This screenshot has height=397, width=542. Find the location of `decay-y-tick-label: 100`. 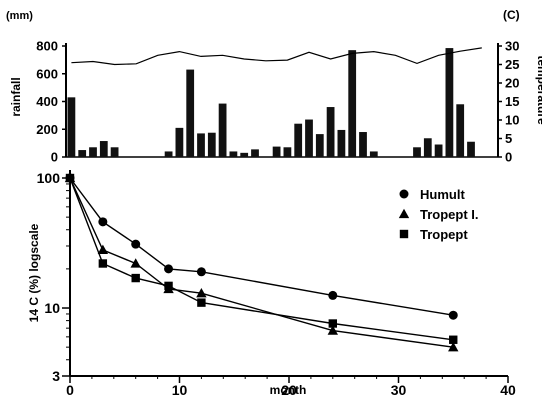

decay-y-tick-label: 100 is located at coordinates (49, 178).